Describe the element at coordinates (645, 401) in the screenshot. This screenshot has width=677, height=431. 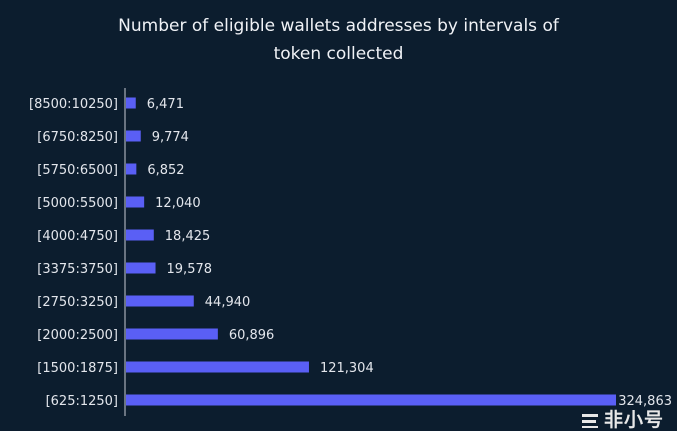
I see `data-label: 324,863` at that location.